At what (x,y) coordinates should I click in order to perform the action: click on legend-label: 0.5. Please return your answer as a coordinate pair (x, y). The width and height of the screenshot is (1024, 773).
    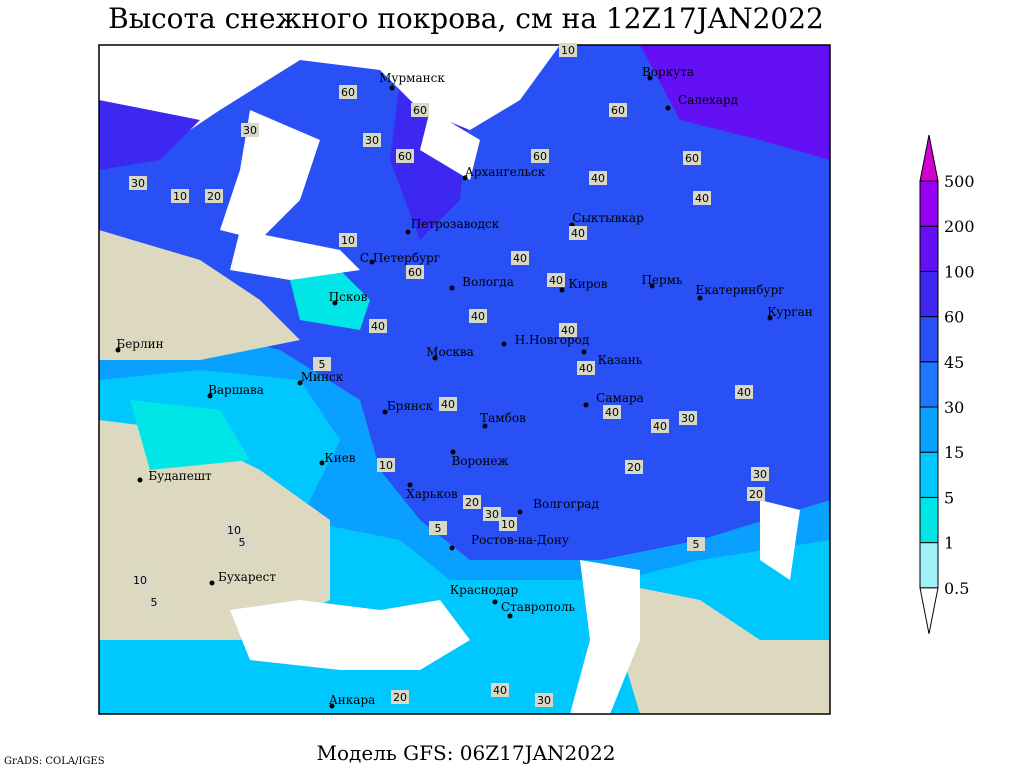
    Looking at the image, I should click on (956, 588).